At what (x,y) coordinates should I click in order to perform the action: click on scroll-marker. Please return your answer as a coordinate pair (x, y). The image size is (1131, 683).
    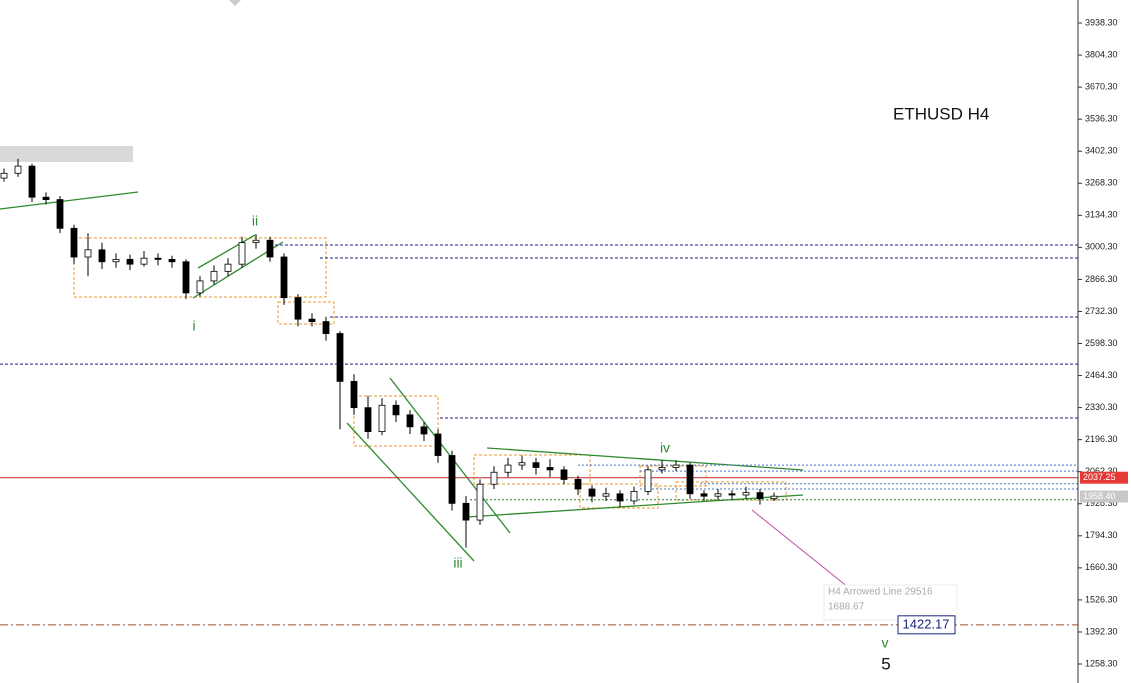
    Looking at the image, I should click on (235, 3).